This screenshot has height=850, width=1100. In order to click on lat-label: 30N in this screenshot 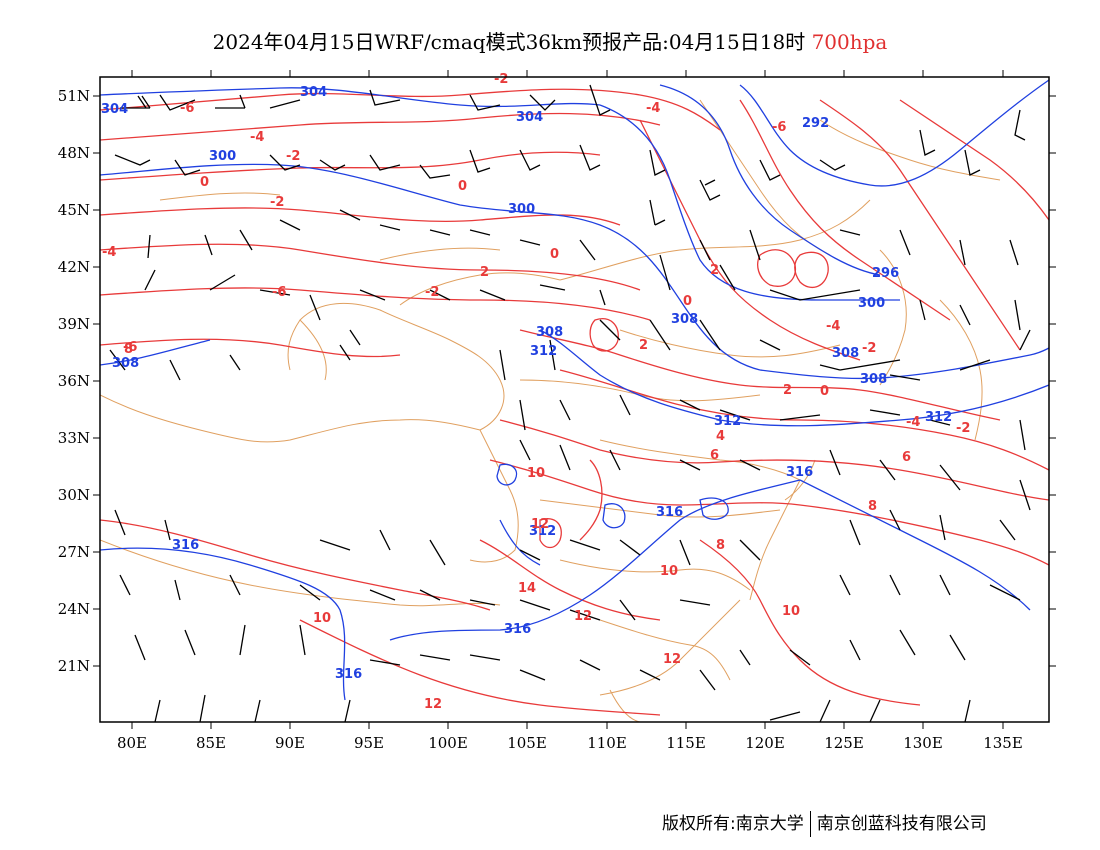, I will do `click(74, 495)`.